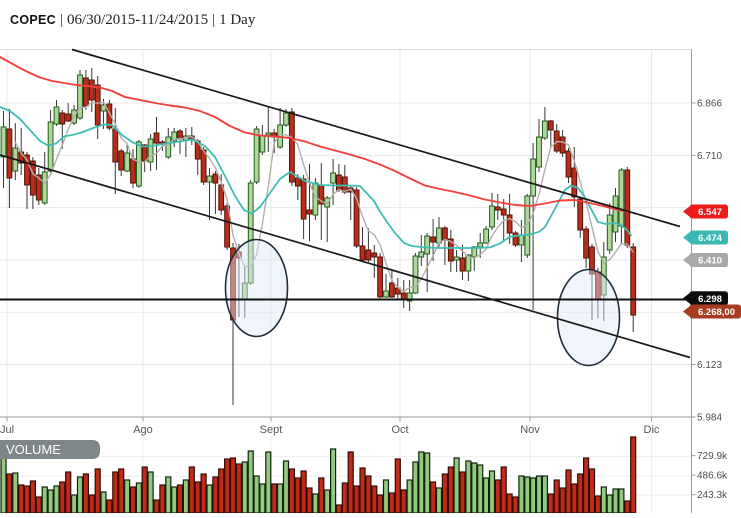 This screenshot has width=741, height=518. I want to click on svg-text: Ago, so click(143, 430).